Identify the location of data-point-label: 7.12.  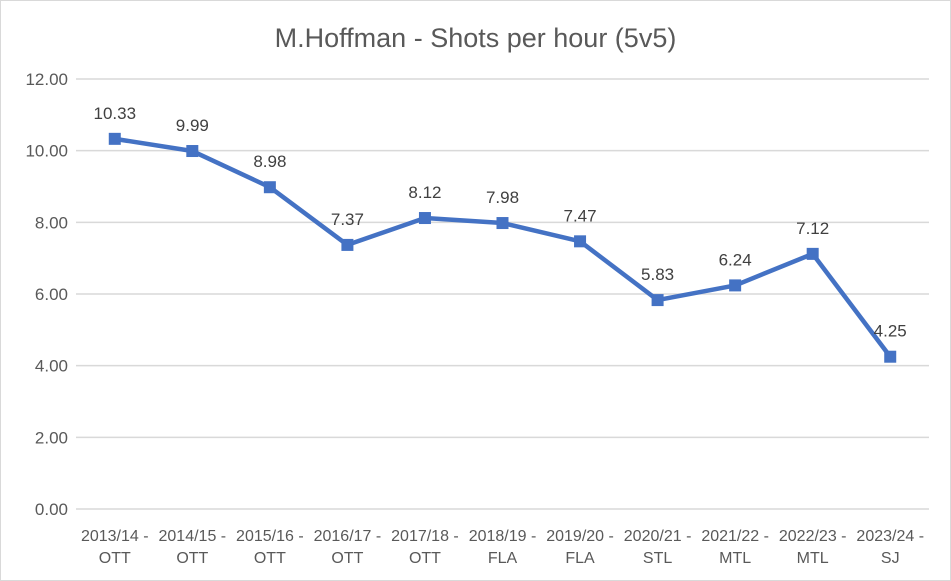
(812, 228).